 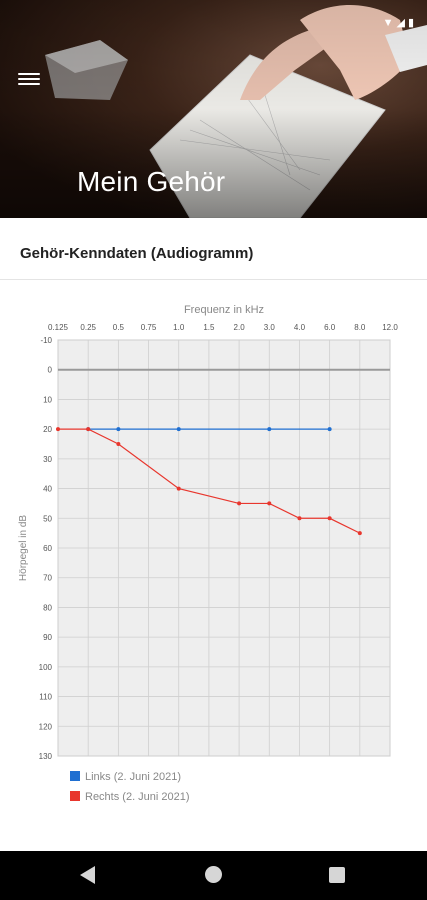 I want to click on x-tick-label: 6.0, so click(x=330, y=327).